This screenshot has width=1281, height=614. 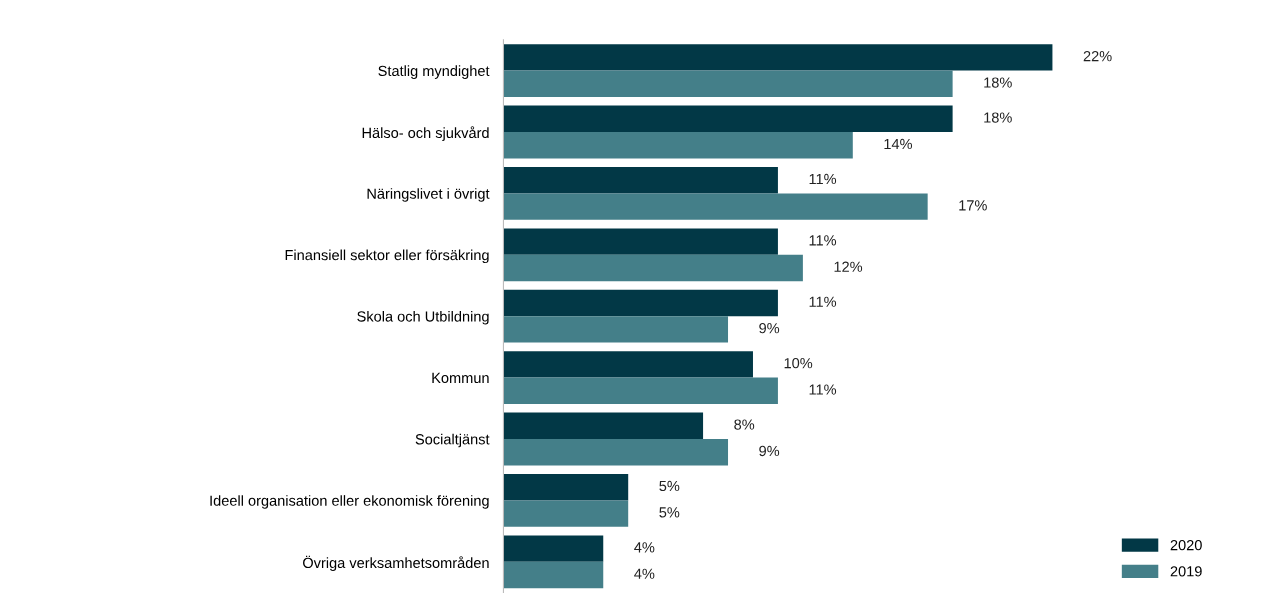 I want to click on y-tick-label: Kommun, so click(x=460, y=378).